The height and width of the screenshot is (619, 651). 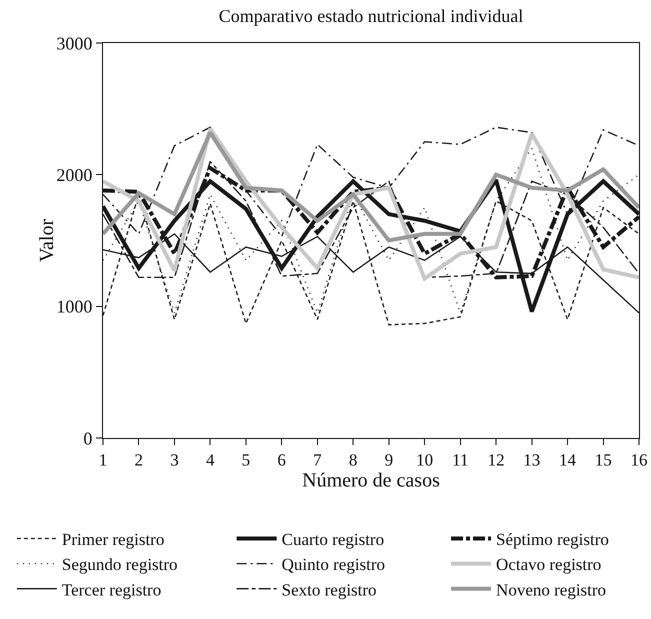 What do you see at coordinates (74, 174) in the screenshot?
I see `y-tick-label: 2000` at bounding box center [74, 174].